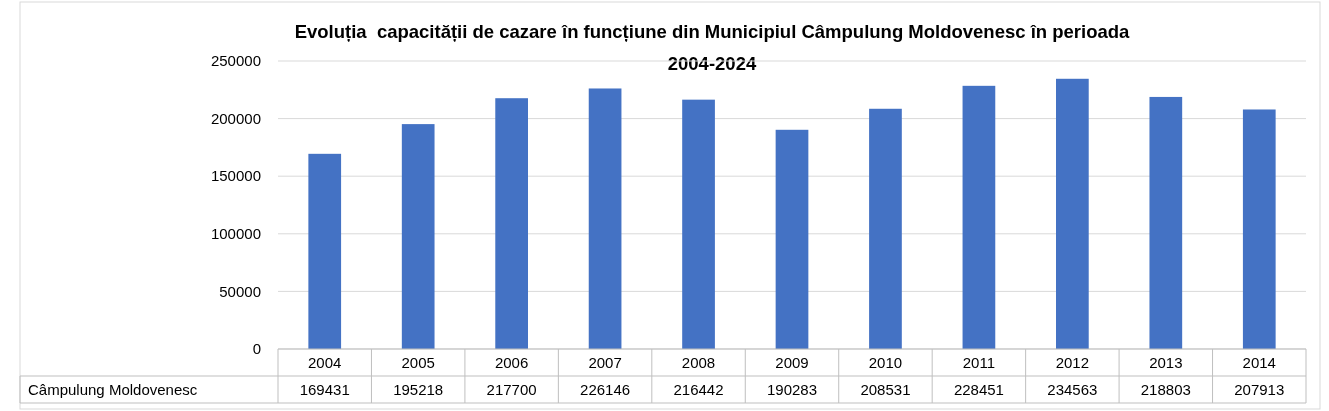  I want to click on x-tick-label: 2010, so click(885, 362).